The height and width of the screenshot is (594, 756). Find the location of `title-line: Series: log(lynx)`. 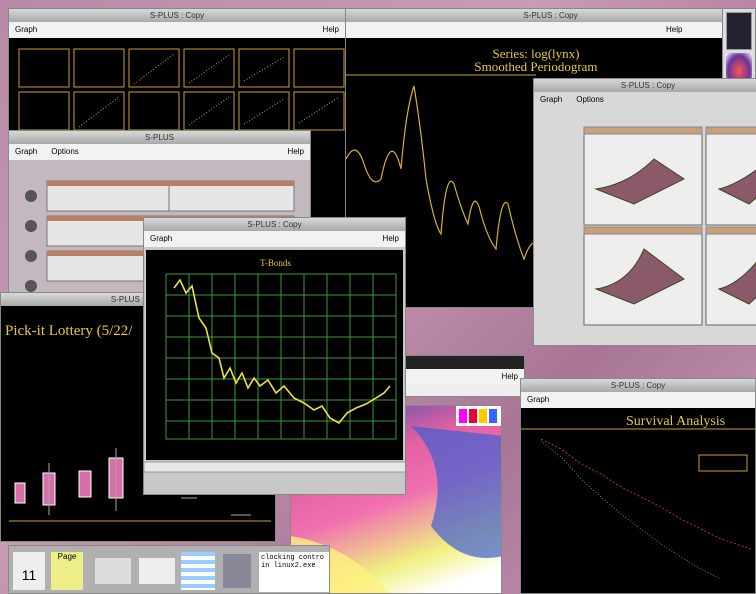

title-line: Series: log(lynx) is located at coordinates (536, 53).